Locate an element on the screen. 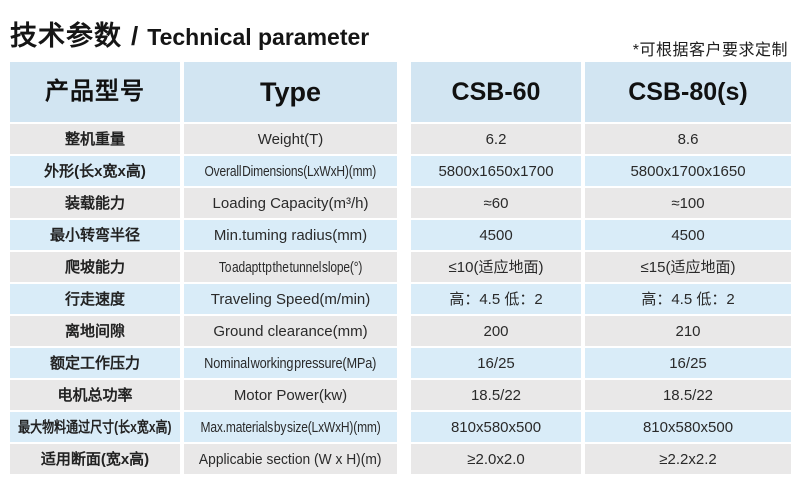 The height and width of the screenshot is (499, 800). param-name-cn: 电机总功率 is located at coordinates (95, 395).